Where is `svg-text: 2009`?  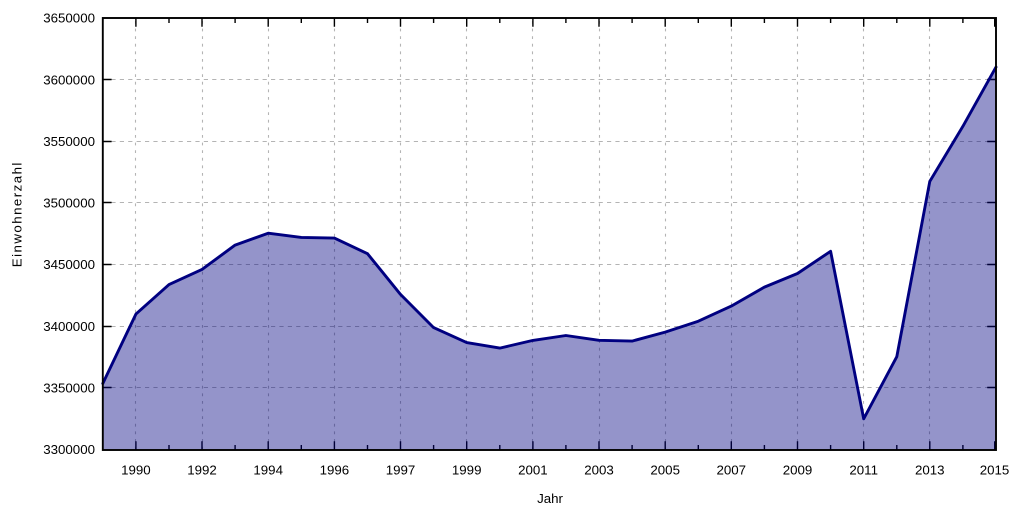
svg-text: 2009 is located at coordinates (798, 470).